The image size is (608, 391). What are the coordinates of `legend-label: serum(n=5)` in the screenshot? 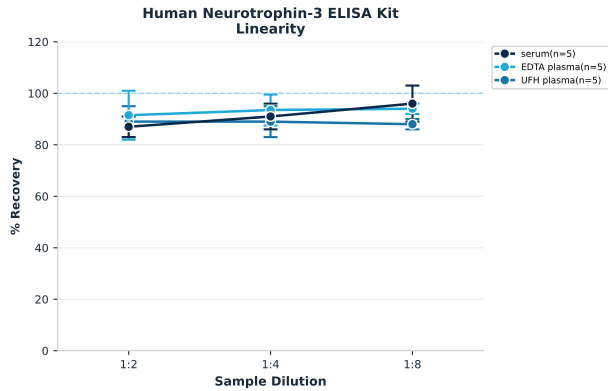 It's located at (548, 54).